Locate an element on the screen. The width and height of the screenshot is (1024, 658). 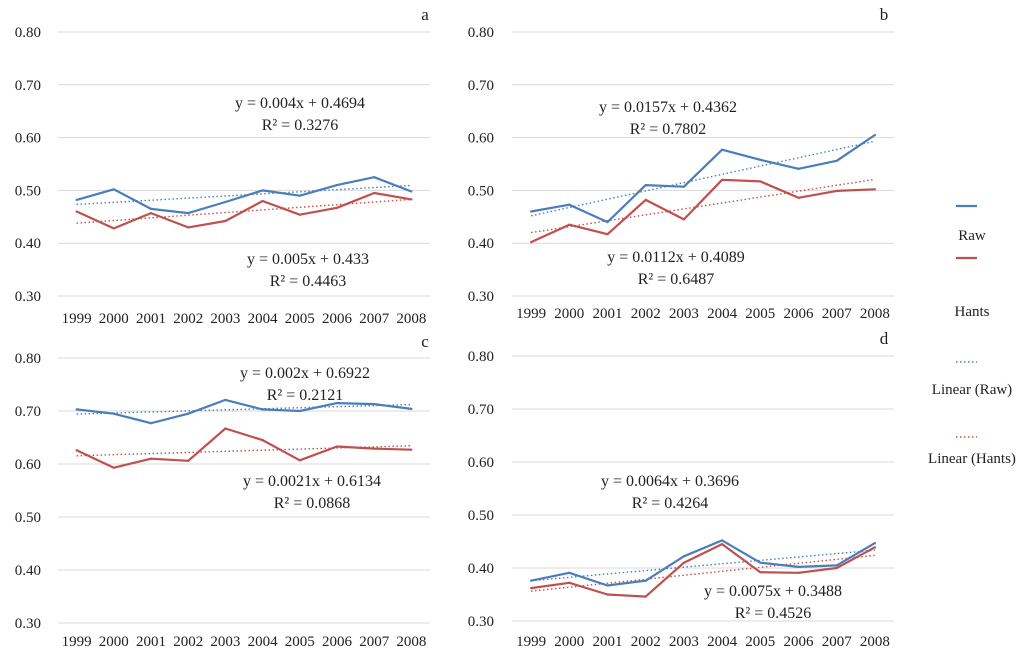
x-tick-label: 2003 is located at coordinates (225, 642).